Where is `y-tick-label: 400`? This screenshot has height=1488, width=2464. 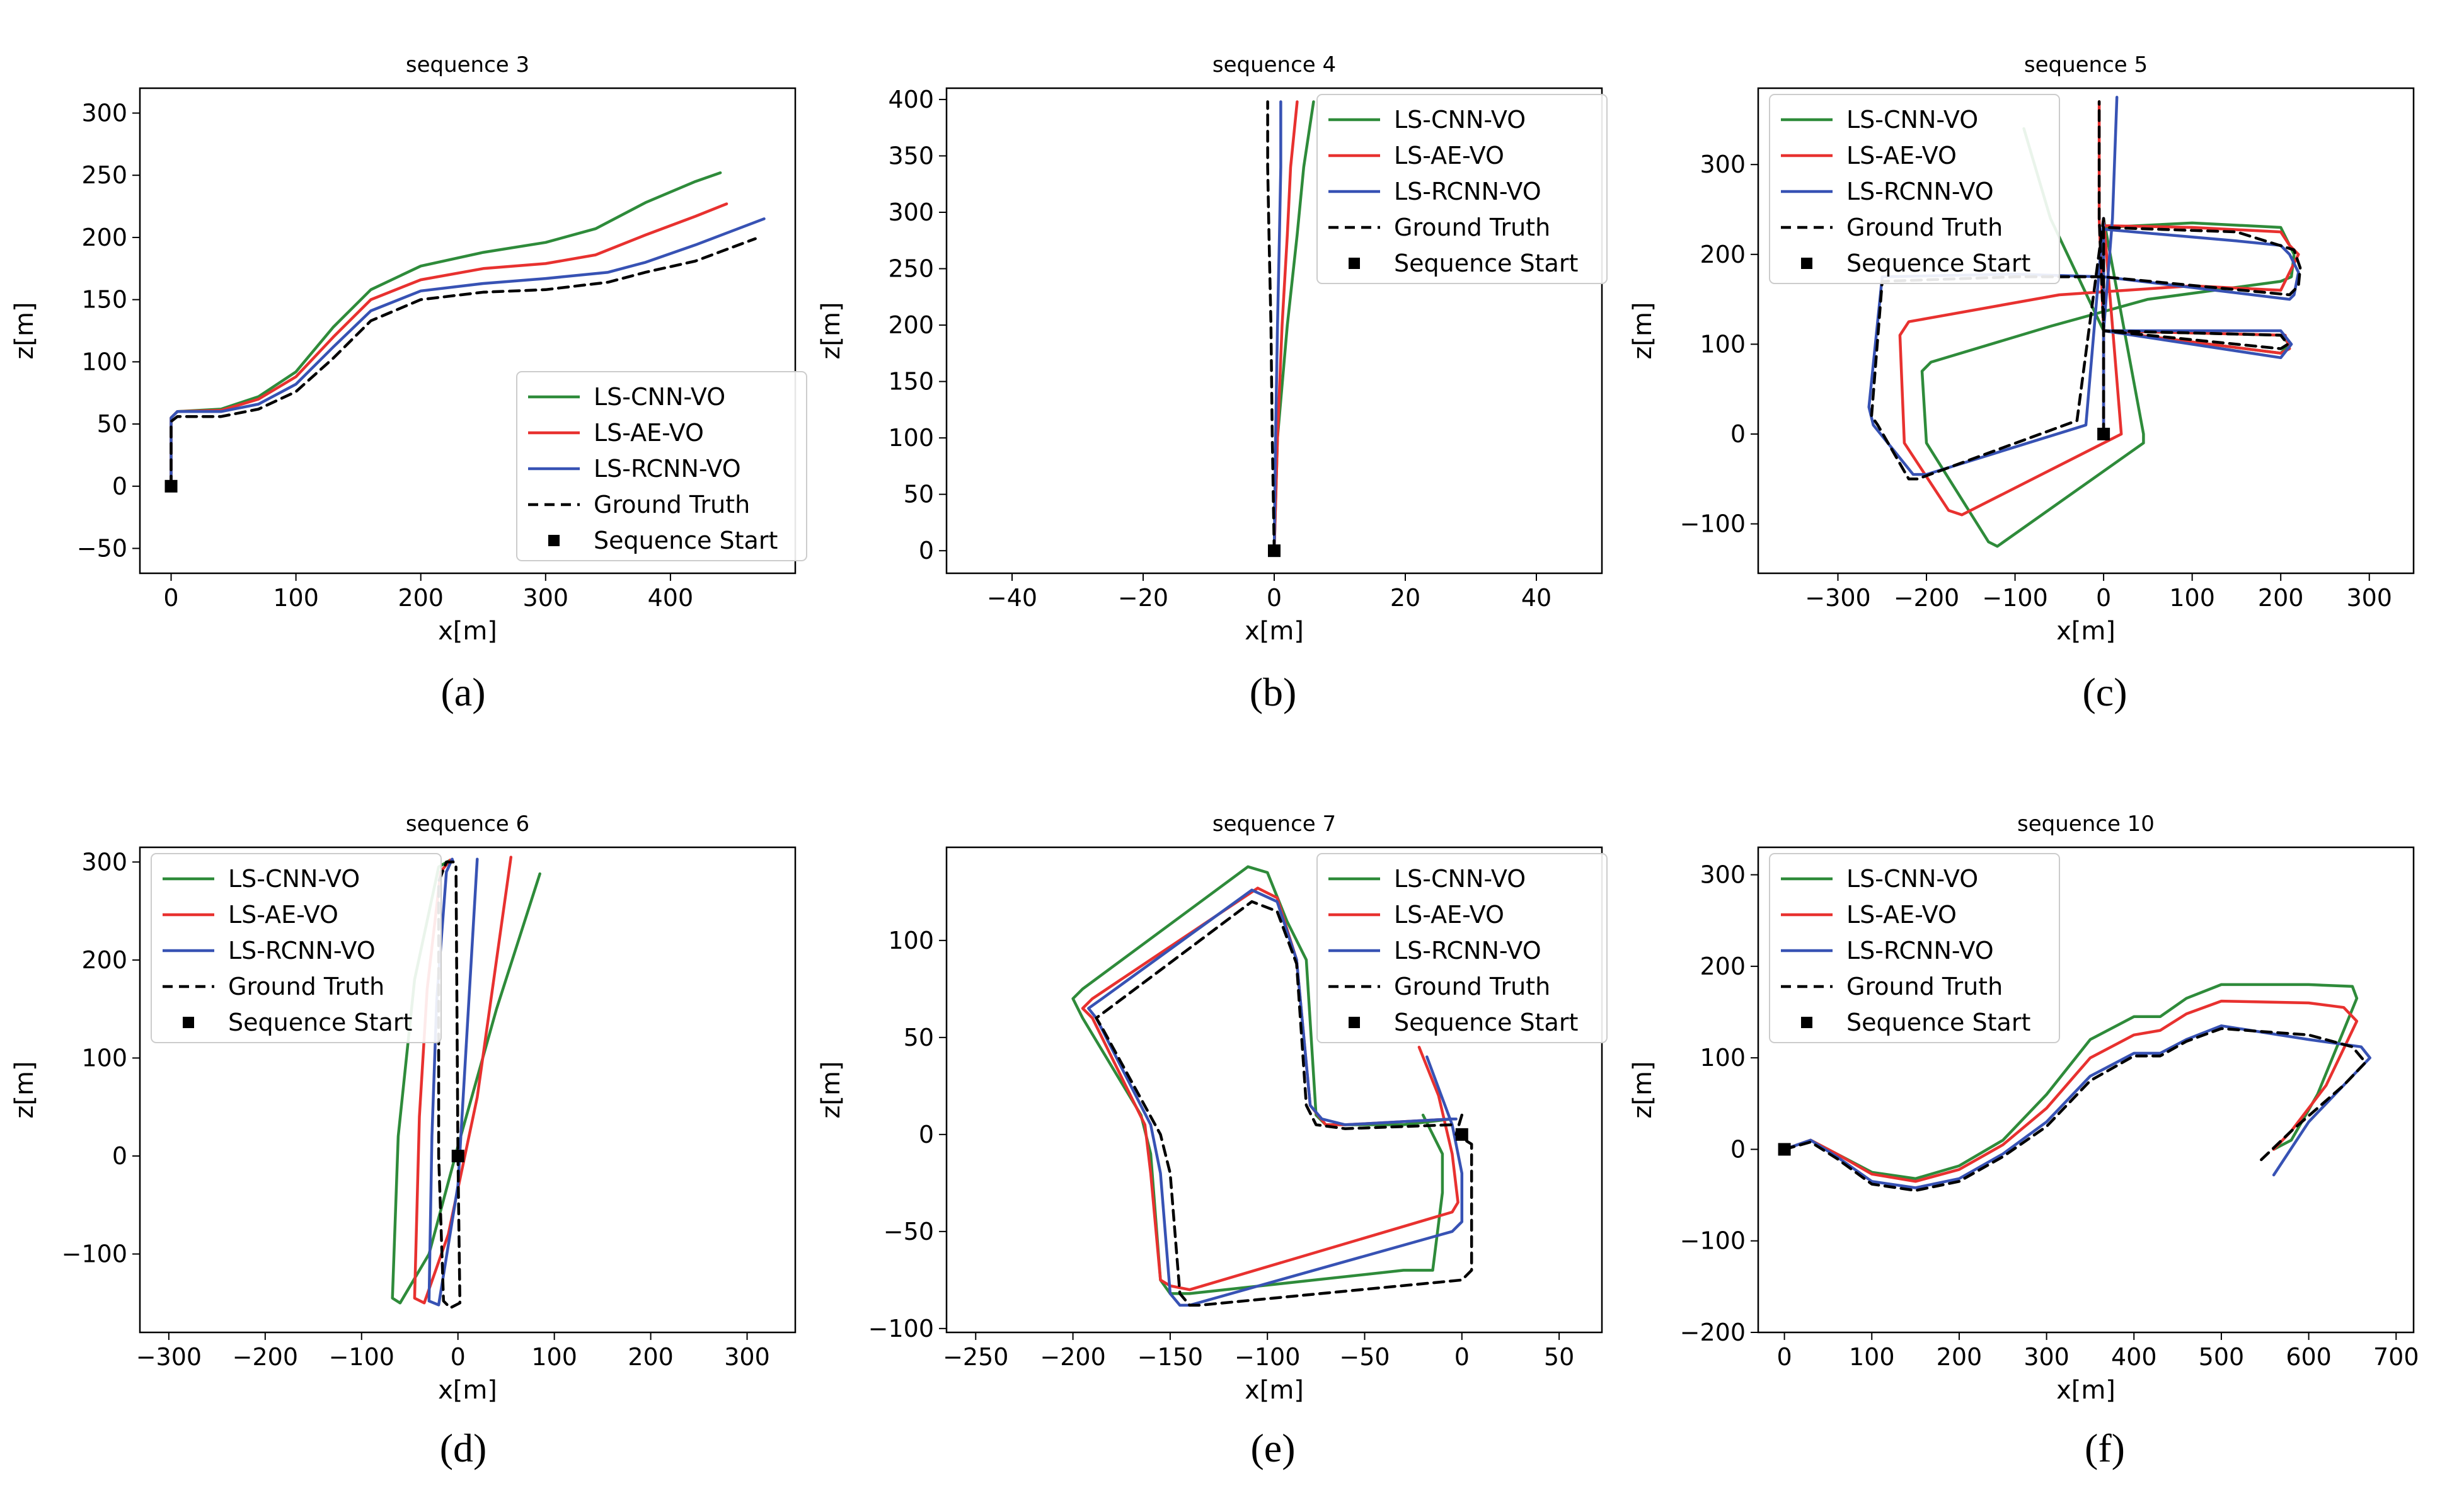 y-tick-label: 400 is located at coordinates (911, 99).